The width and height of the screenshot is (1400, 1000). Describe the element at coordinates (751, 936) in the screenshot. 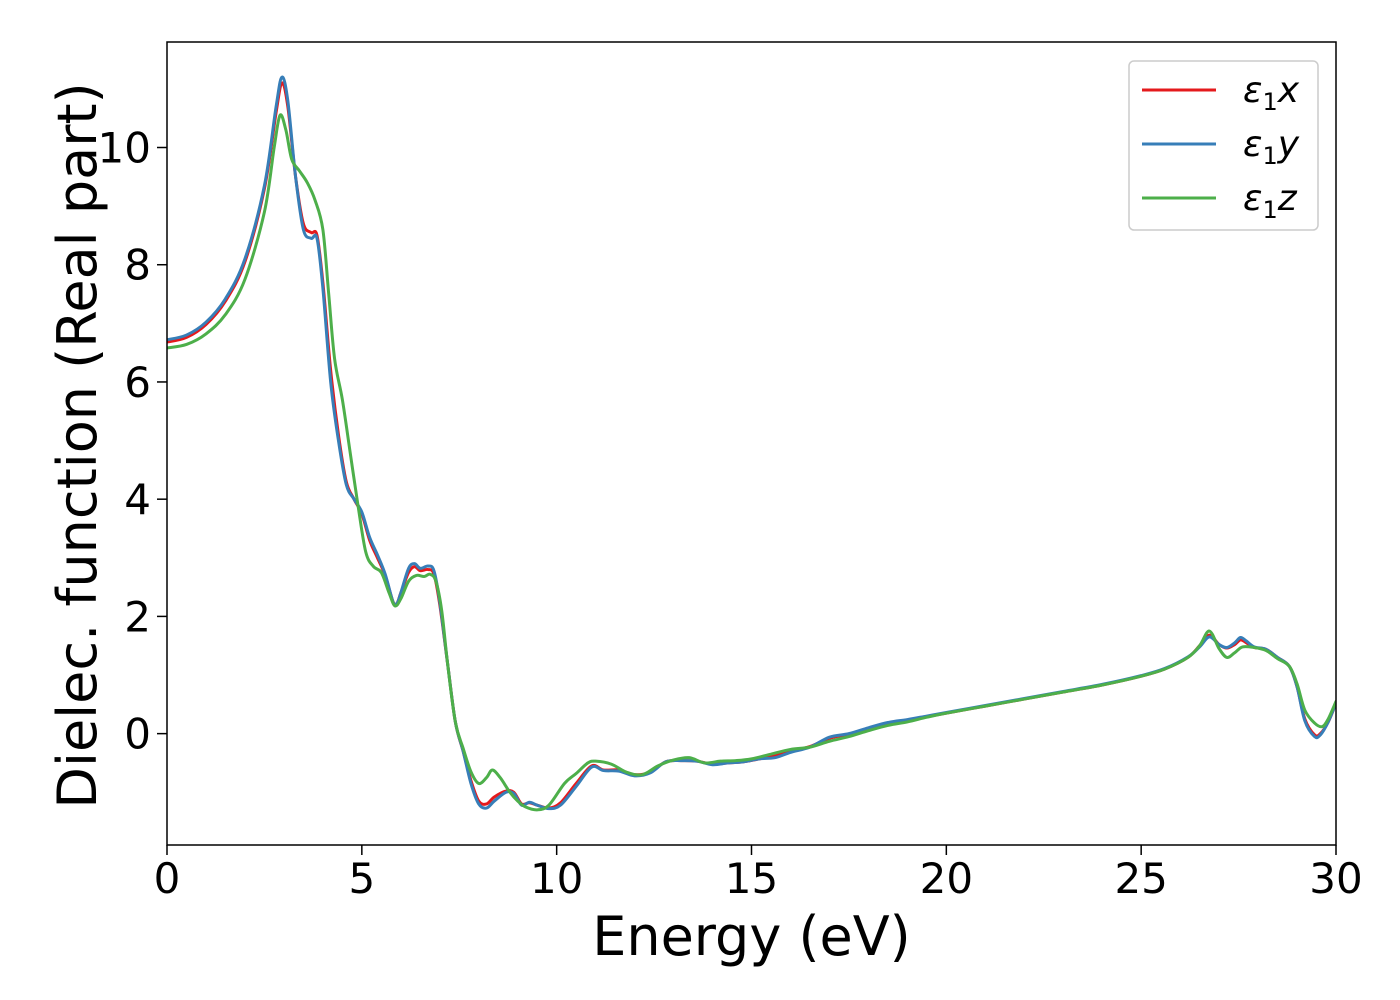

I see `x-axis-label: Energy (eV)` at that location.